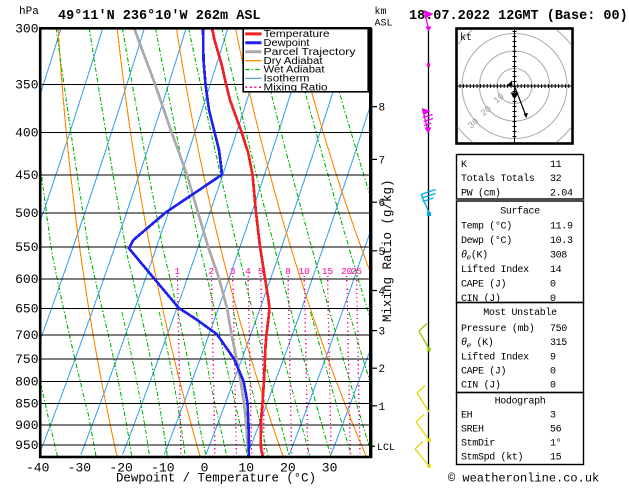 The image size is (629, 491). What do you see at coordinates (26, 335) in the screenshot?
I see `svg-text: 700` at bounding box center [26, 335].